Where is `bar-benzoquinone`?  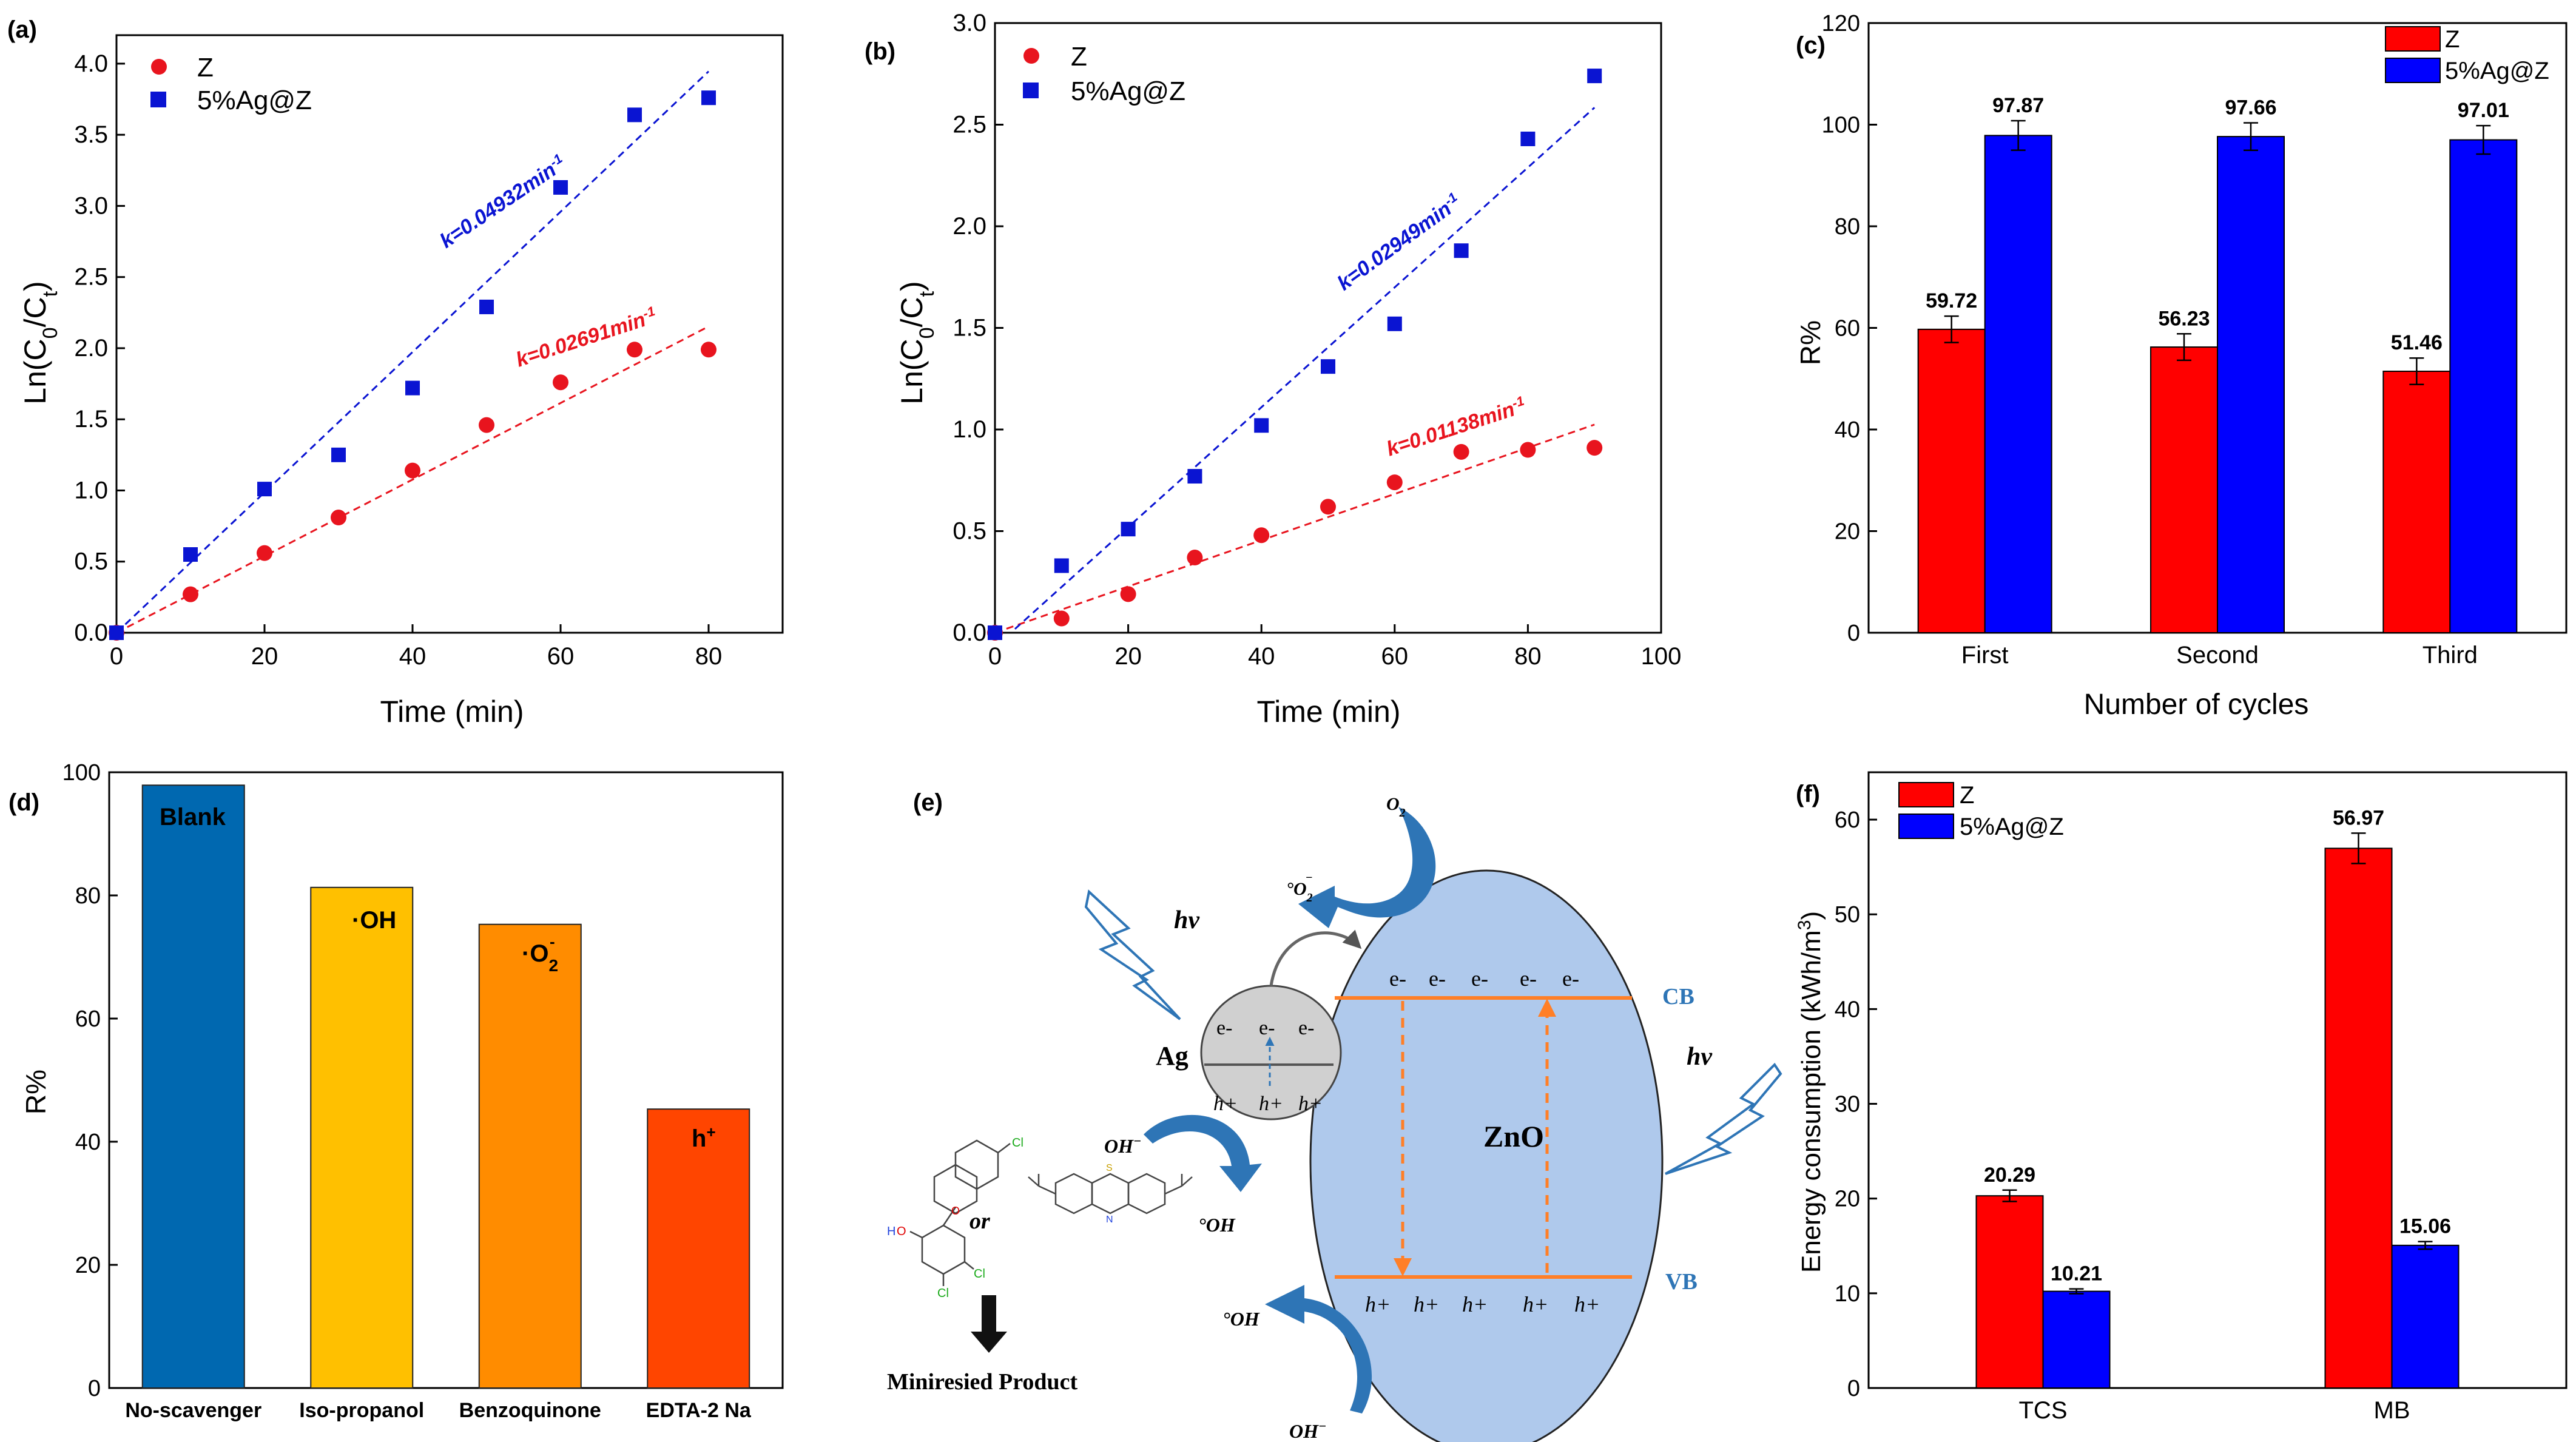
bar-benzoquinone is located at coordinates (530, 1156).